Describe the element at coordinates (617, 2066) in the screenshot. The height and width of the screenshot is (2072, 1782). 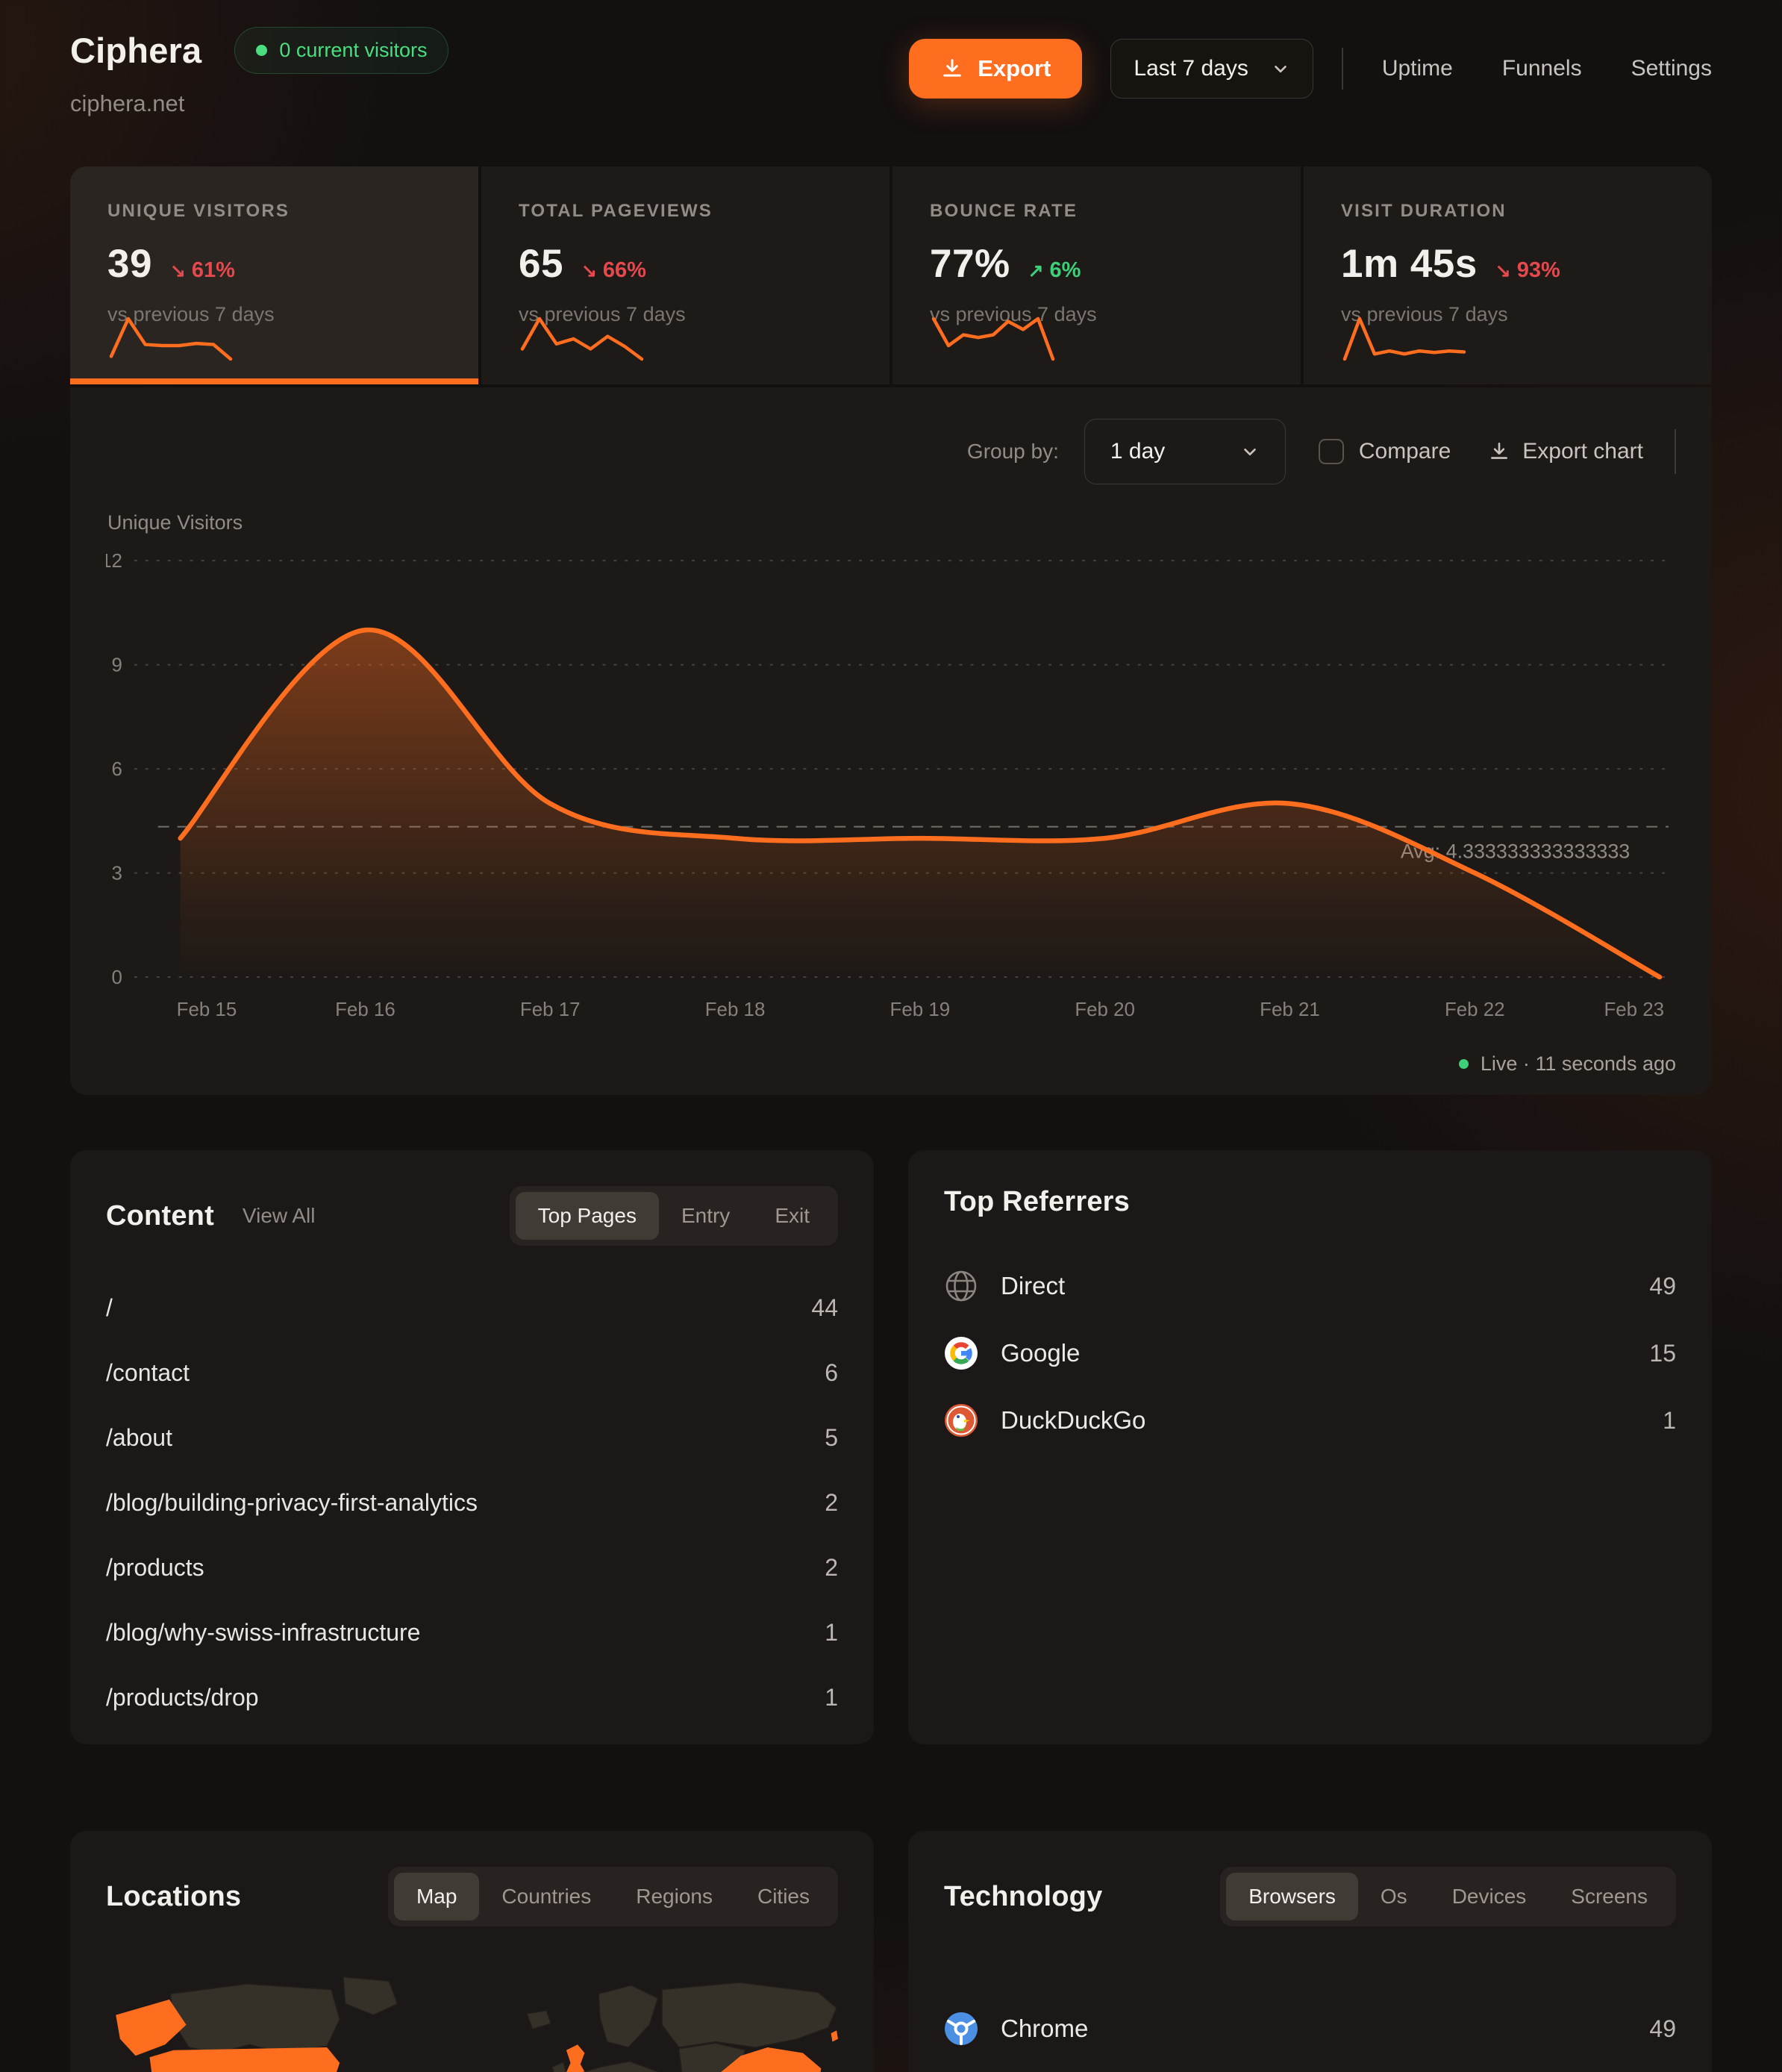
I see `map-region-europe` at that location.